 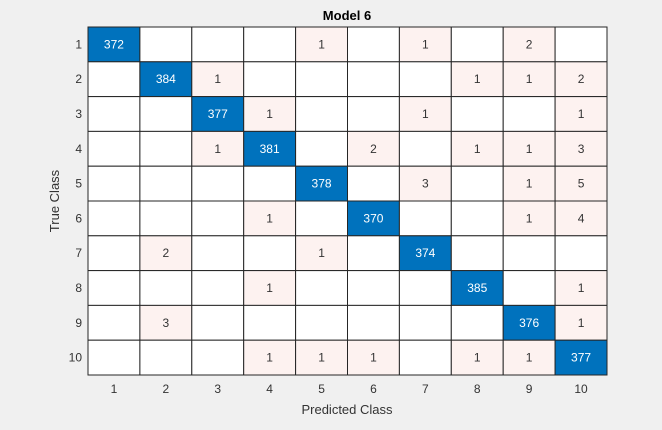 I want to click on x-tick-label: 10, so click(x=581, y=389).